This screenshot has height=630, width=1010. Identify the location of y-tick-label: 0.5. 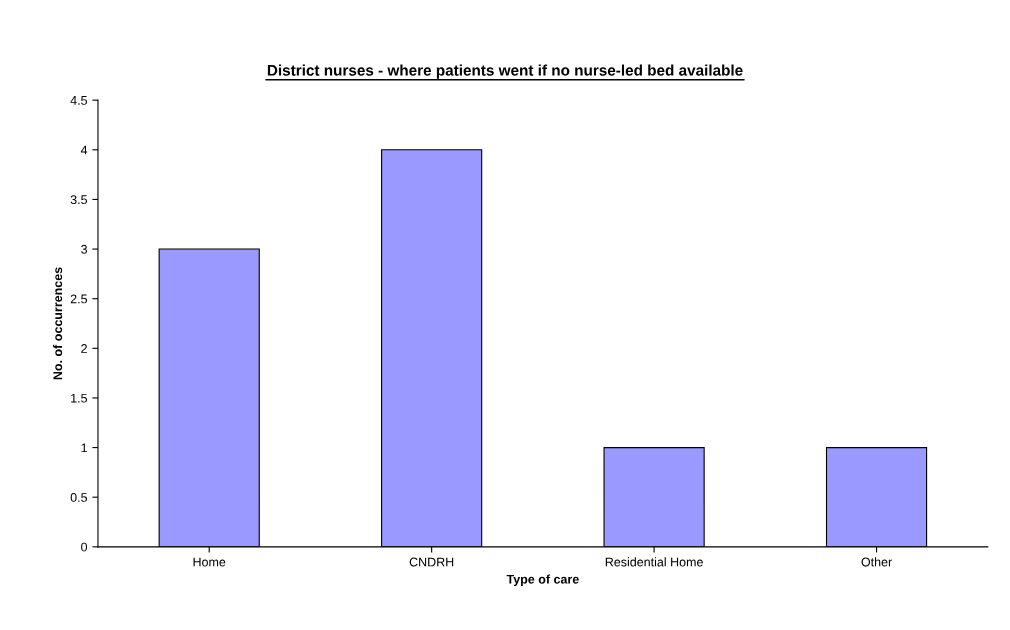
(79, 497).